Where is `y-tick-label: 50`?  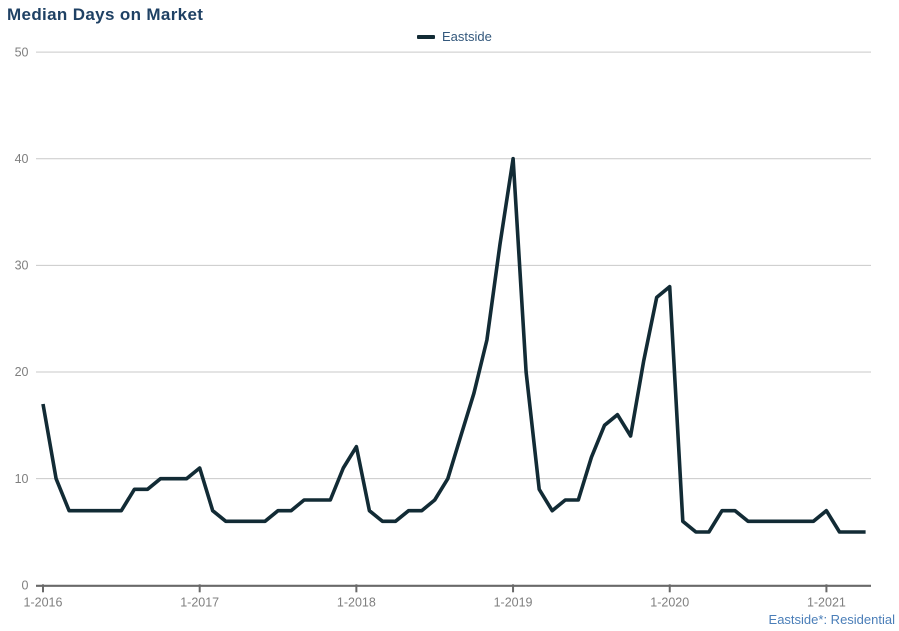
y-tick-label: 50 is located at coordinates (22, 52).